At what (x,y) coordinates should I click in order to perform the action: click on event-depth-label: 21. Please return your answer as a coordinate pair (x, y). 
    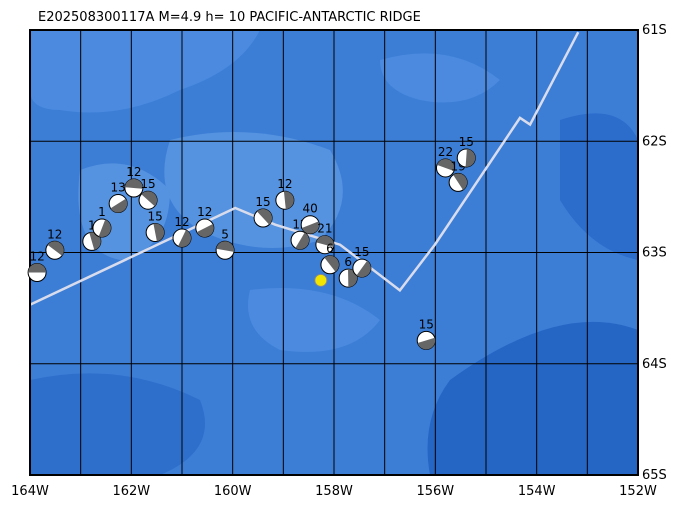
    Looking at the image, I should click on (324, 229).